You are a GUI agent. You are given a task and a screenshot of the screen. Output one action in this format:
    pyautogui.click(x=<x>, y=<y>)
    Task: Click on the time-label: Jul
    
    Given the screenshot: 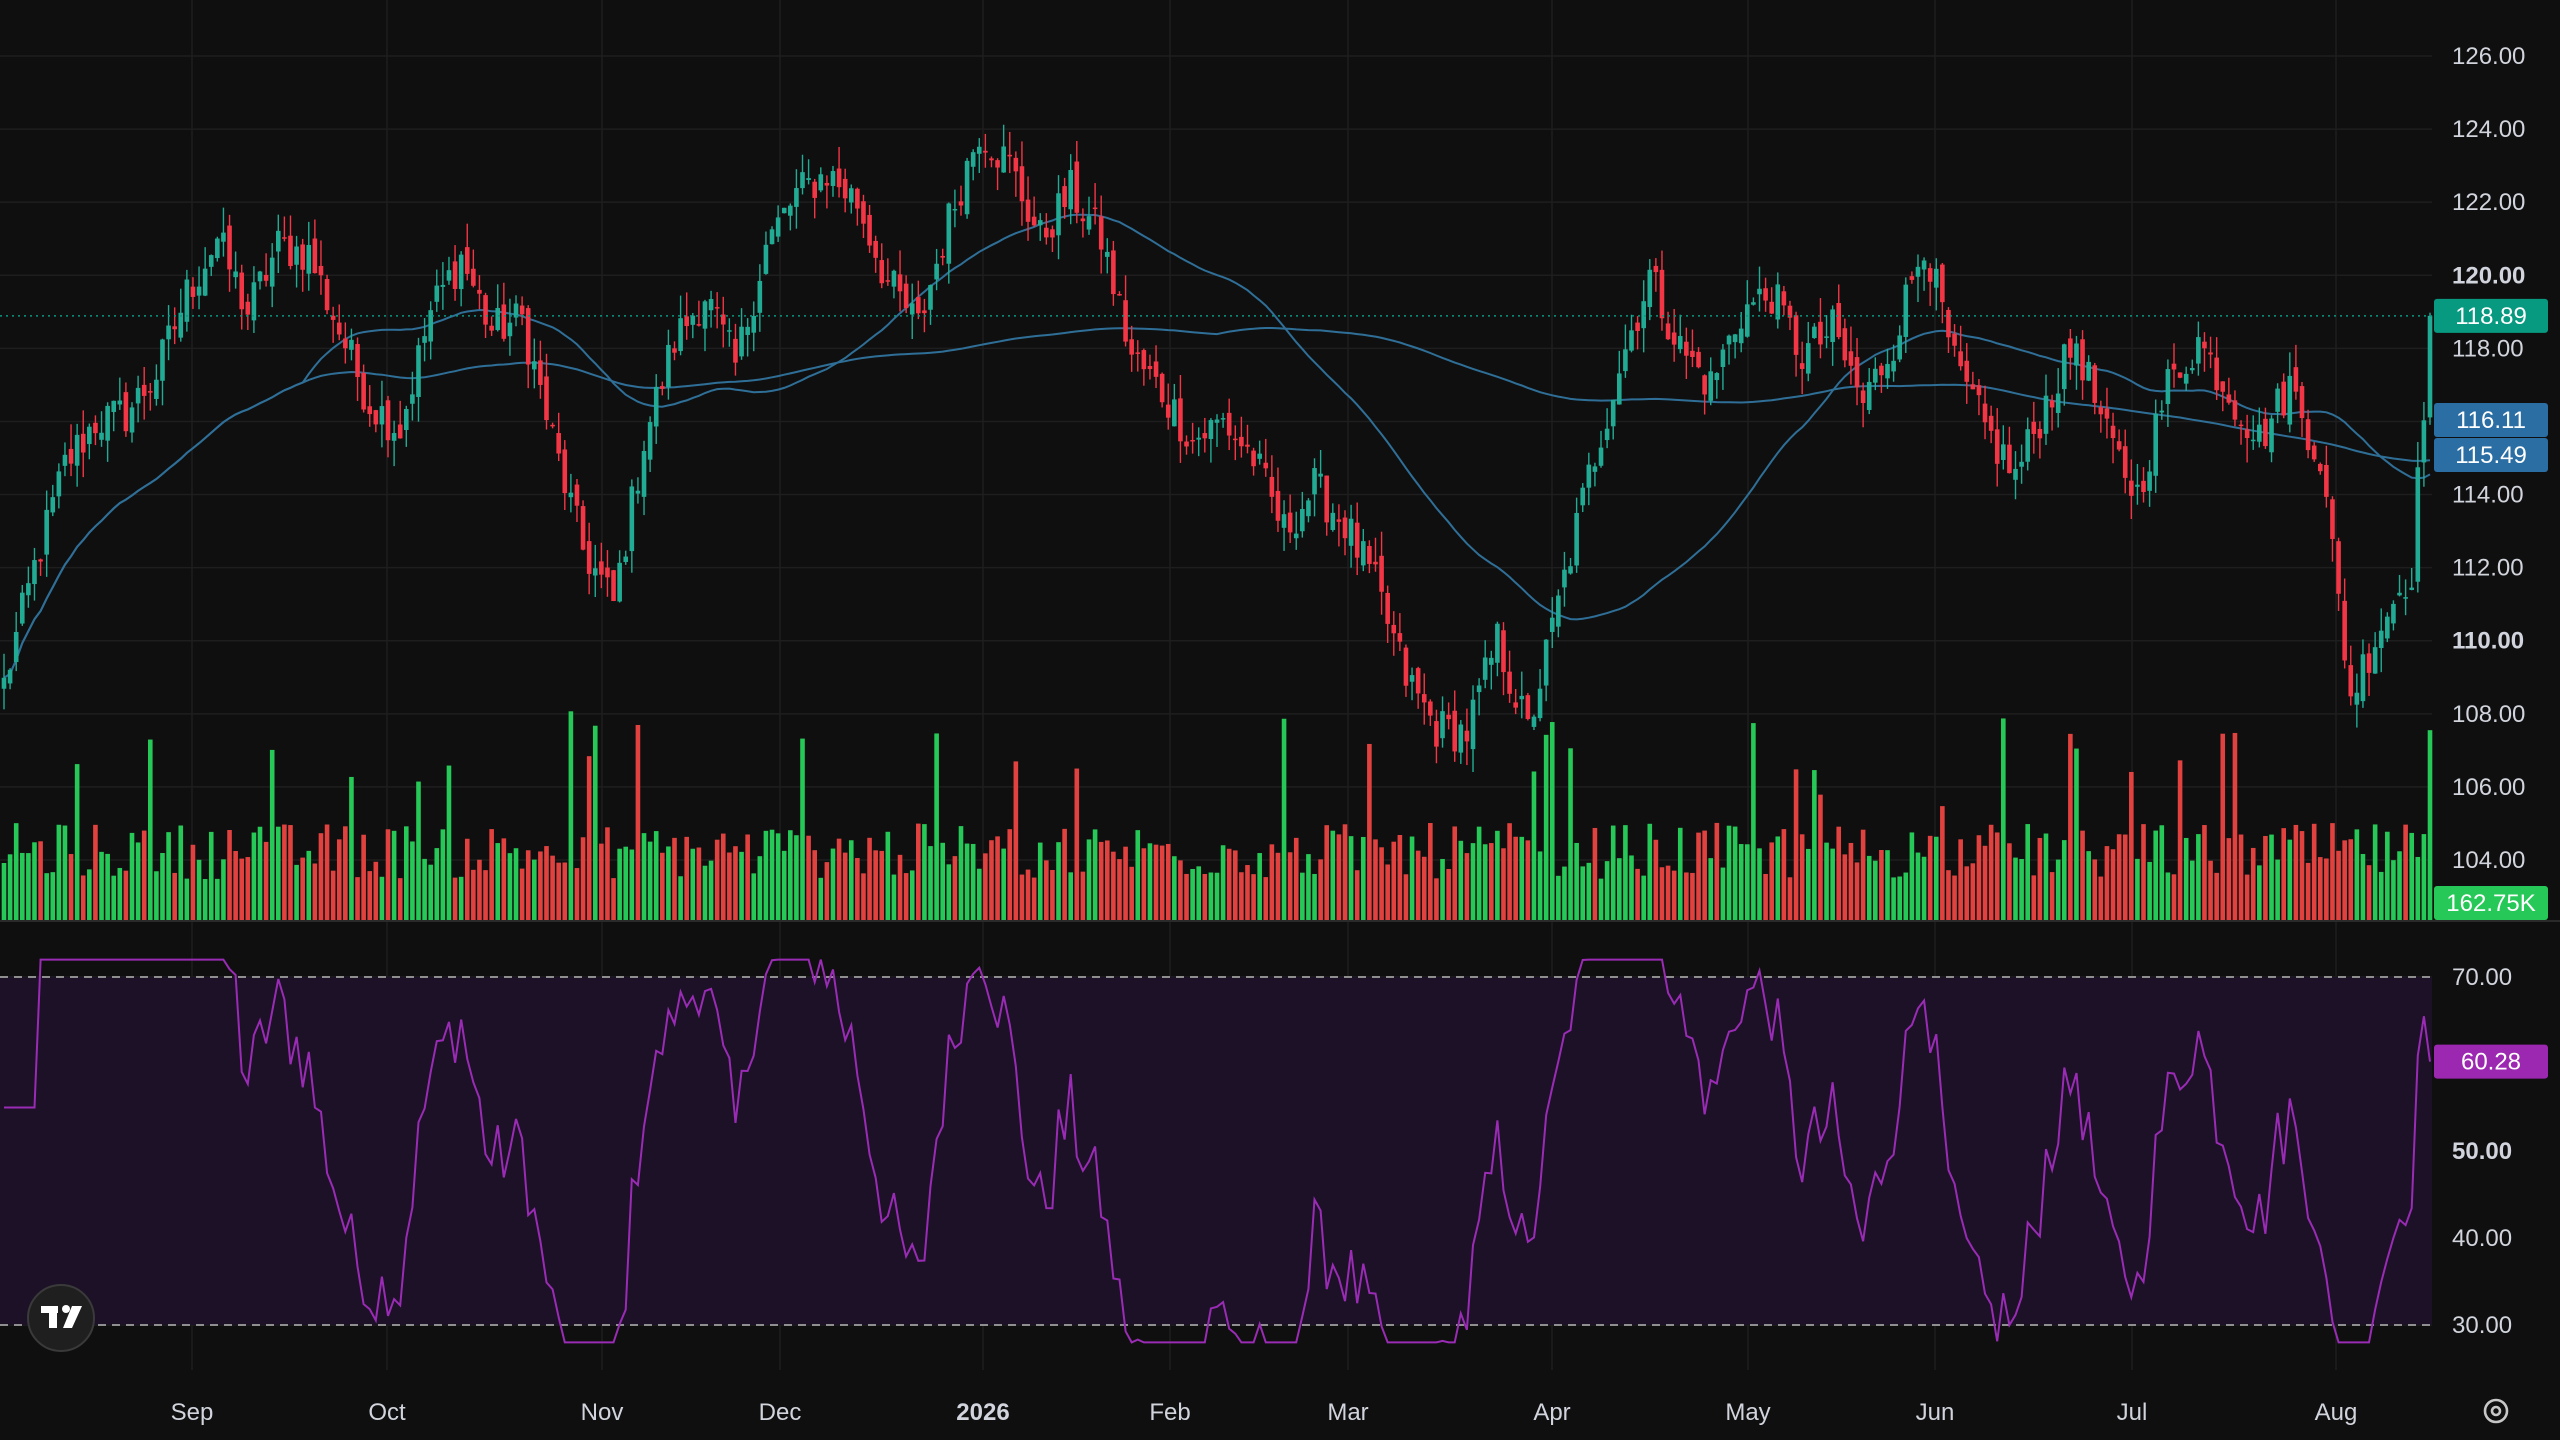 What is the action you would take?
    pyautogui.click(x=2132, y=1412)
    